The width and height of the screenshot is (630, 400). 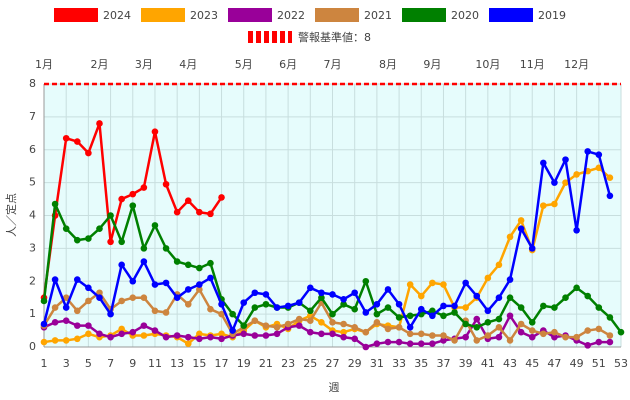 What do you see at coordinates (378, 15) in the screenshot?
I see `legend-label: 2021` at bounding box center [378, 15].